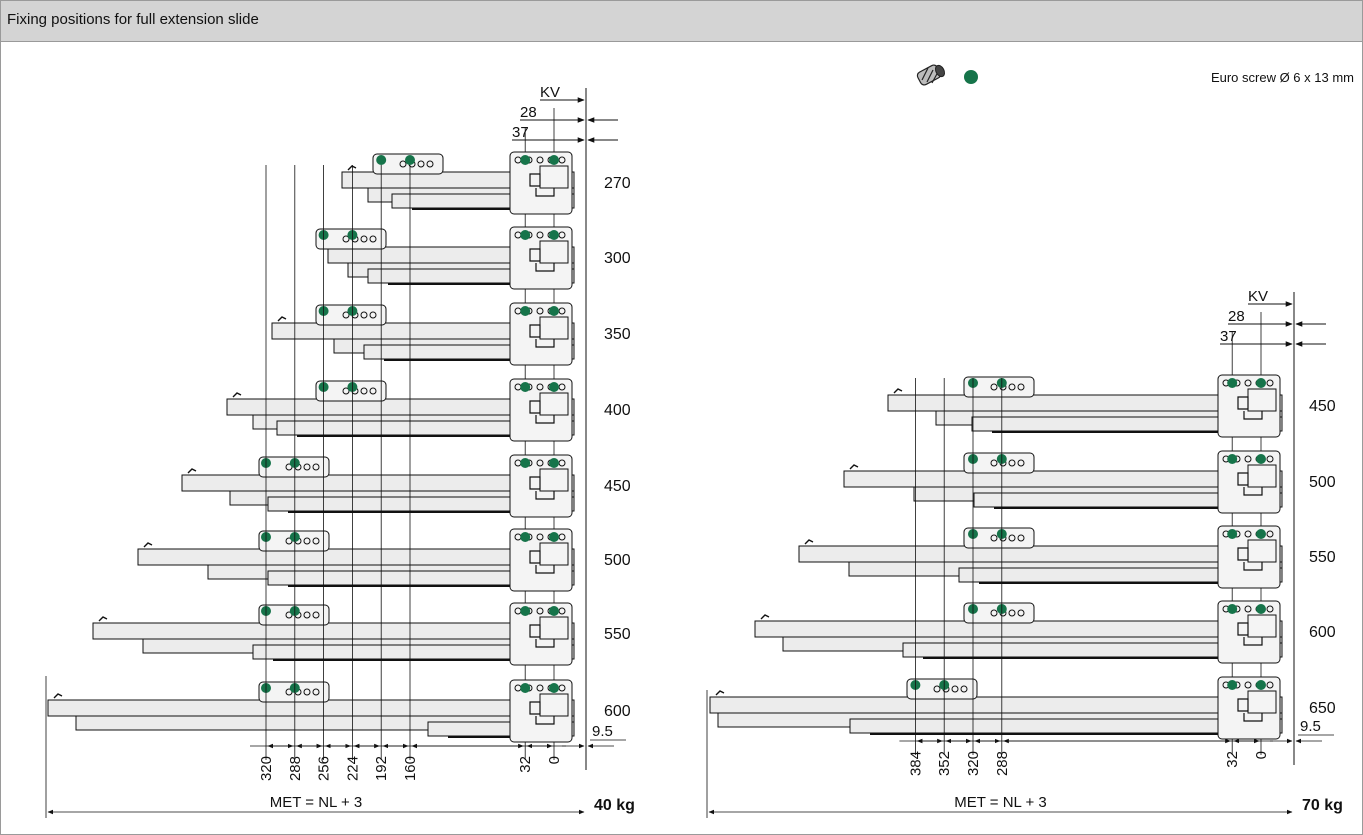  Describe the element at coordinates (617, 334) in the screenshot. I see `slide-length-label: 350` at that location.